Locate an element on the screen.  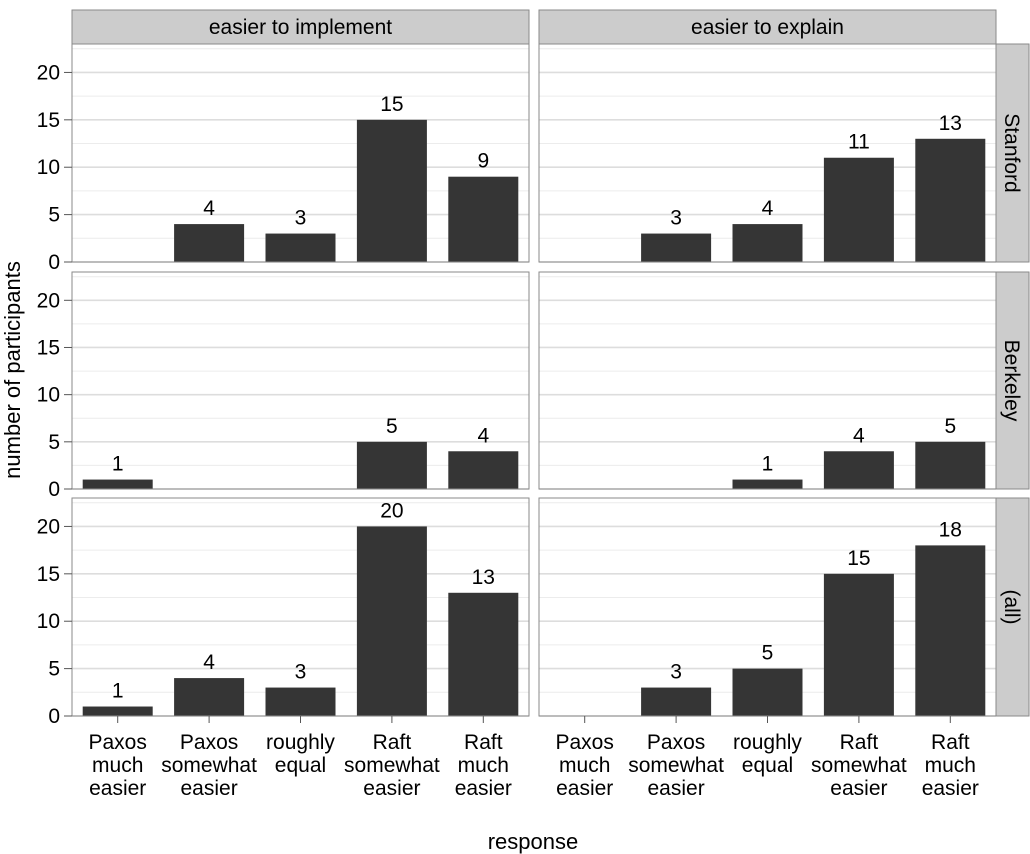
row-strip-berkeley is located at coordinates (1012, 380).